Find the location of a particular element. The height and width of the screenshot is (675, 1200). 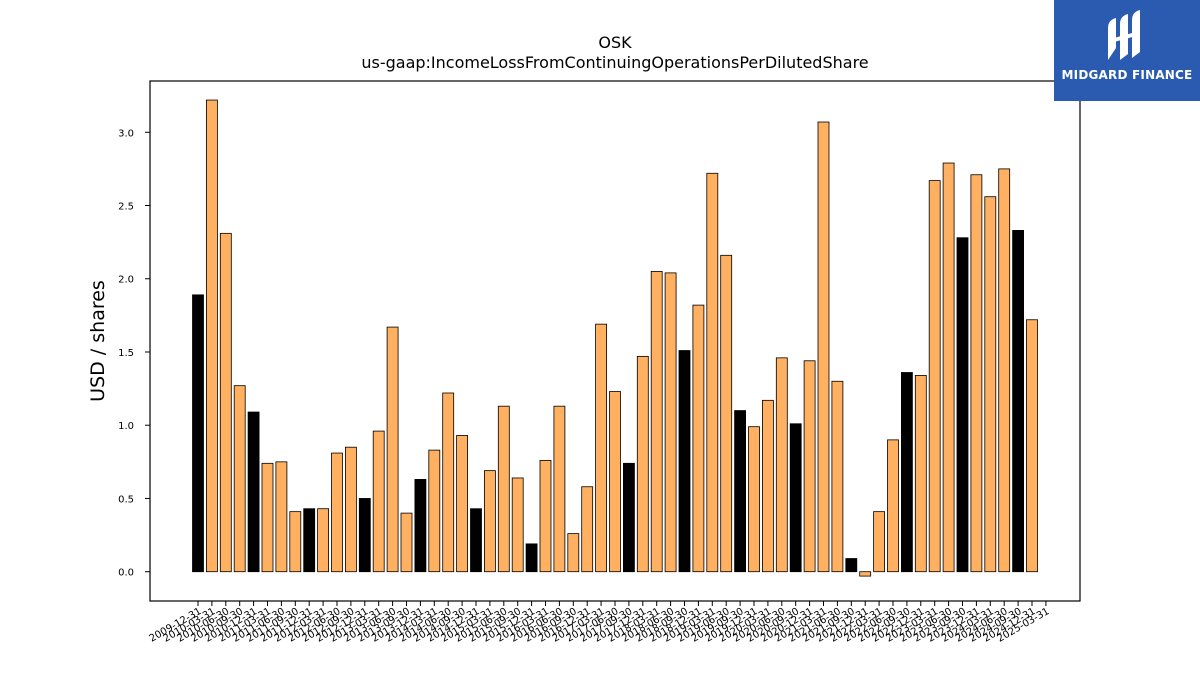

y-tick-label: 3.0 is located at coordinates (126, 133).